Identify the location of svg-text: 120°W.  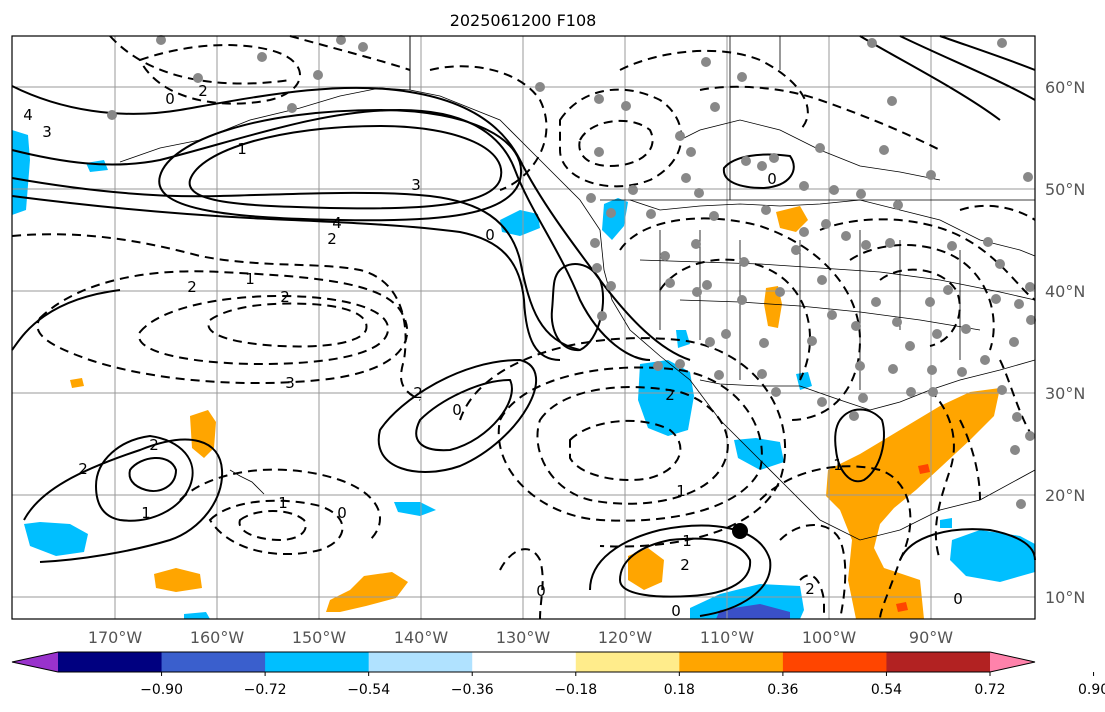
(625, 637).